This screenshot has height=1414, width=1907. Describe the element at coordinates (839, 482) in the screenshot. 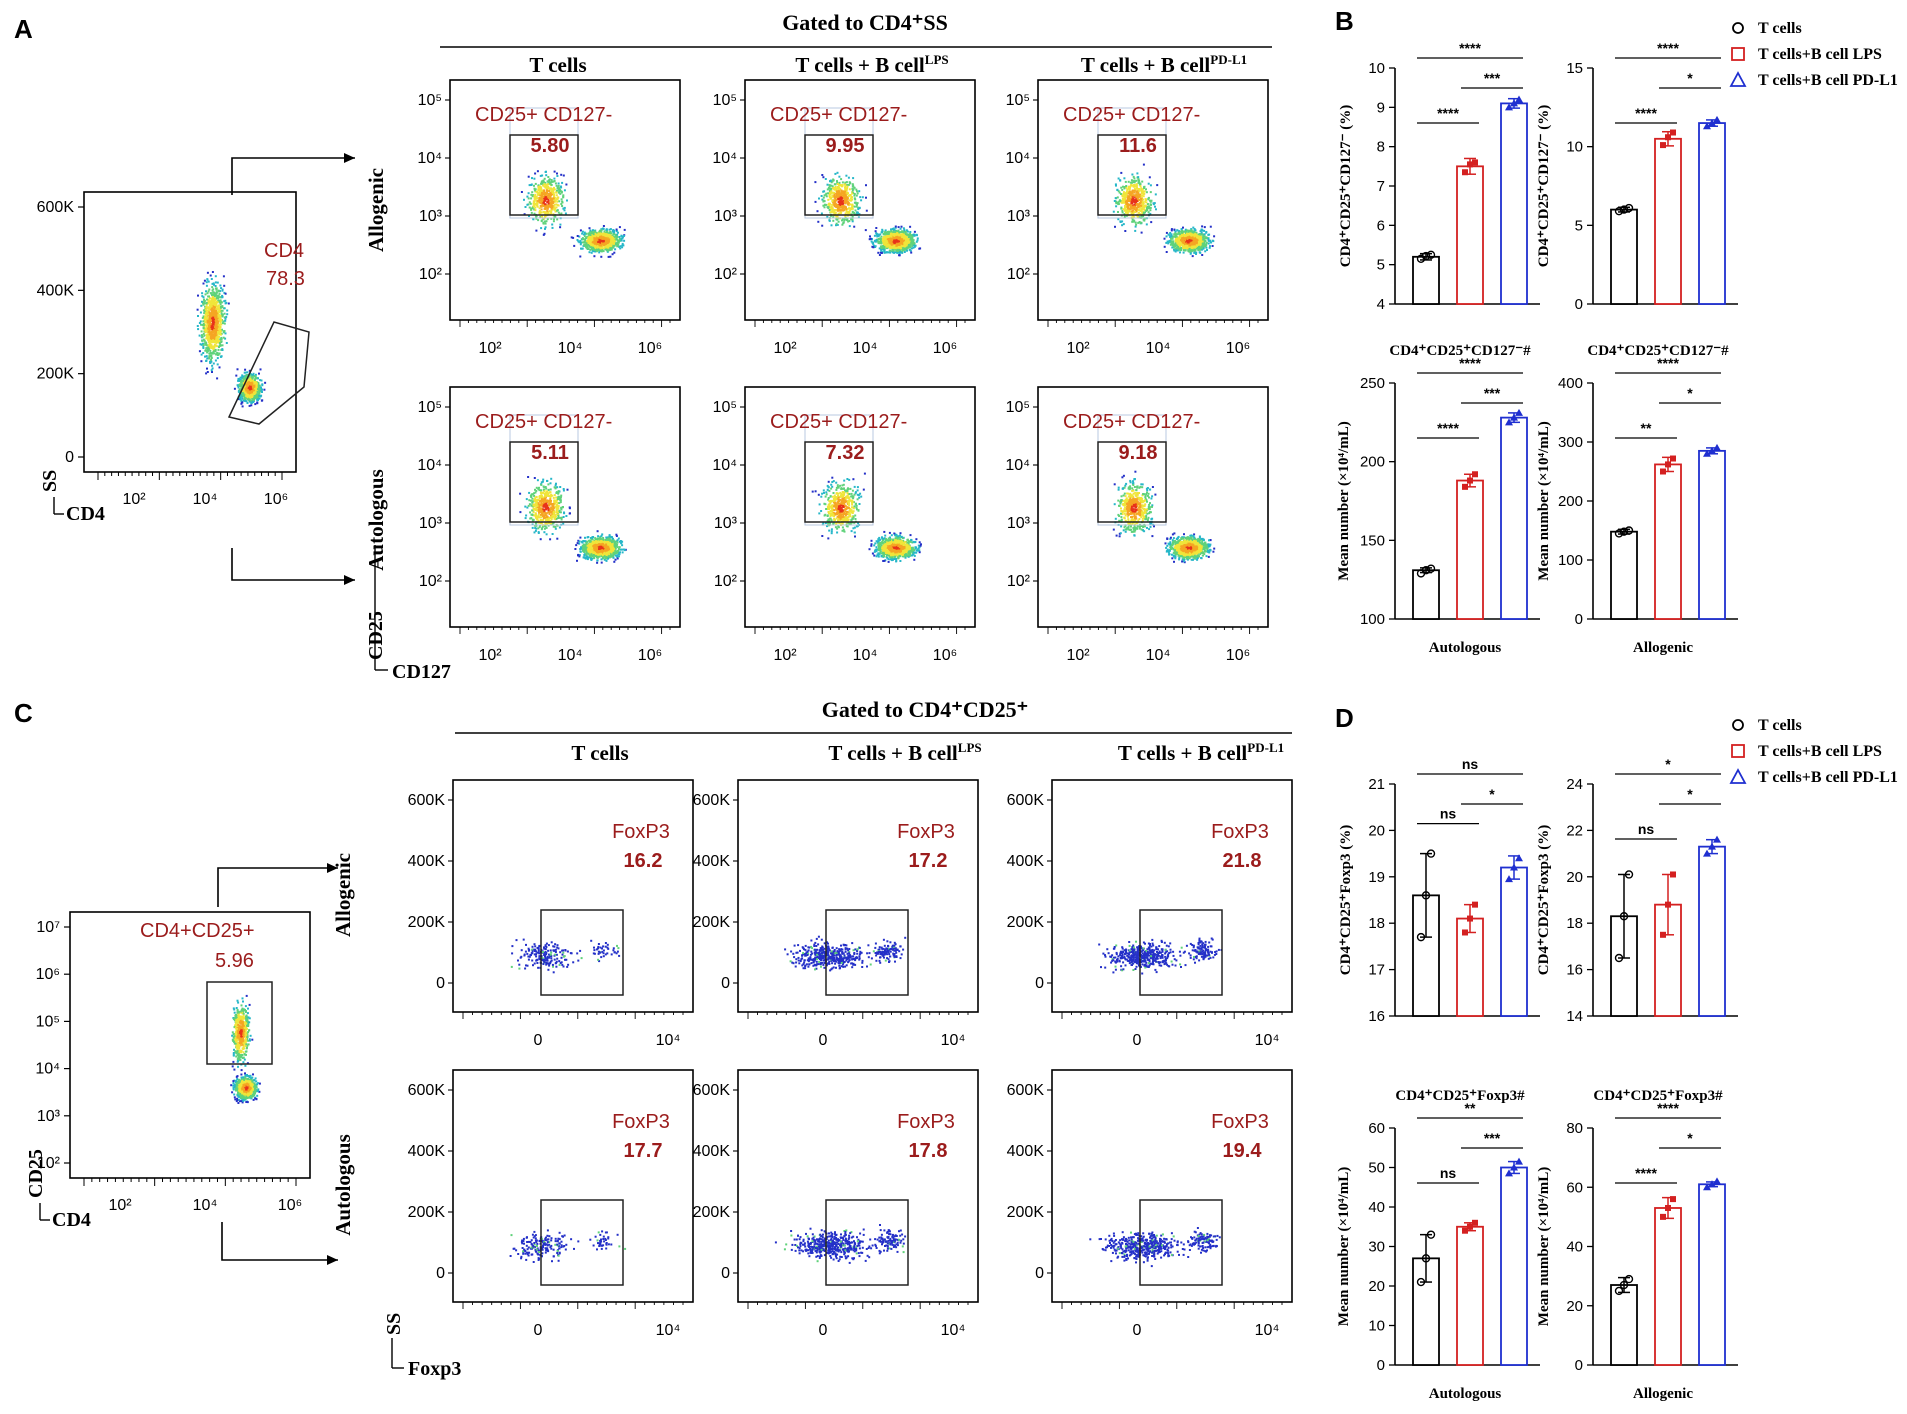

I see `treg-gate-box` at that location.